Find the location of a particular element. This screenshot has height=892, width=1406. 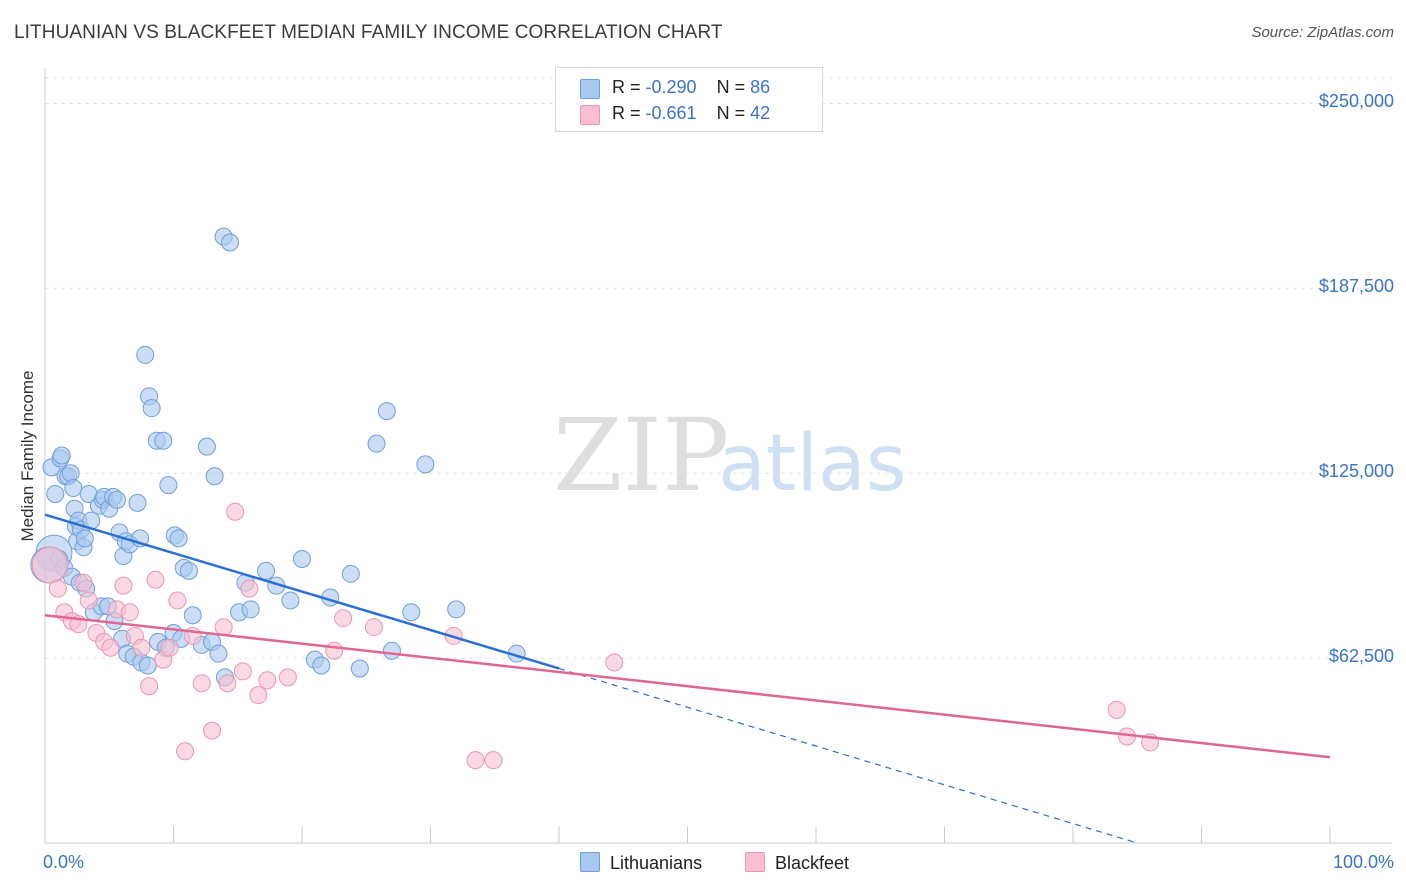

y-tick-label: $125,000 is located at coordinates (1356, 471).